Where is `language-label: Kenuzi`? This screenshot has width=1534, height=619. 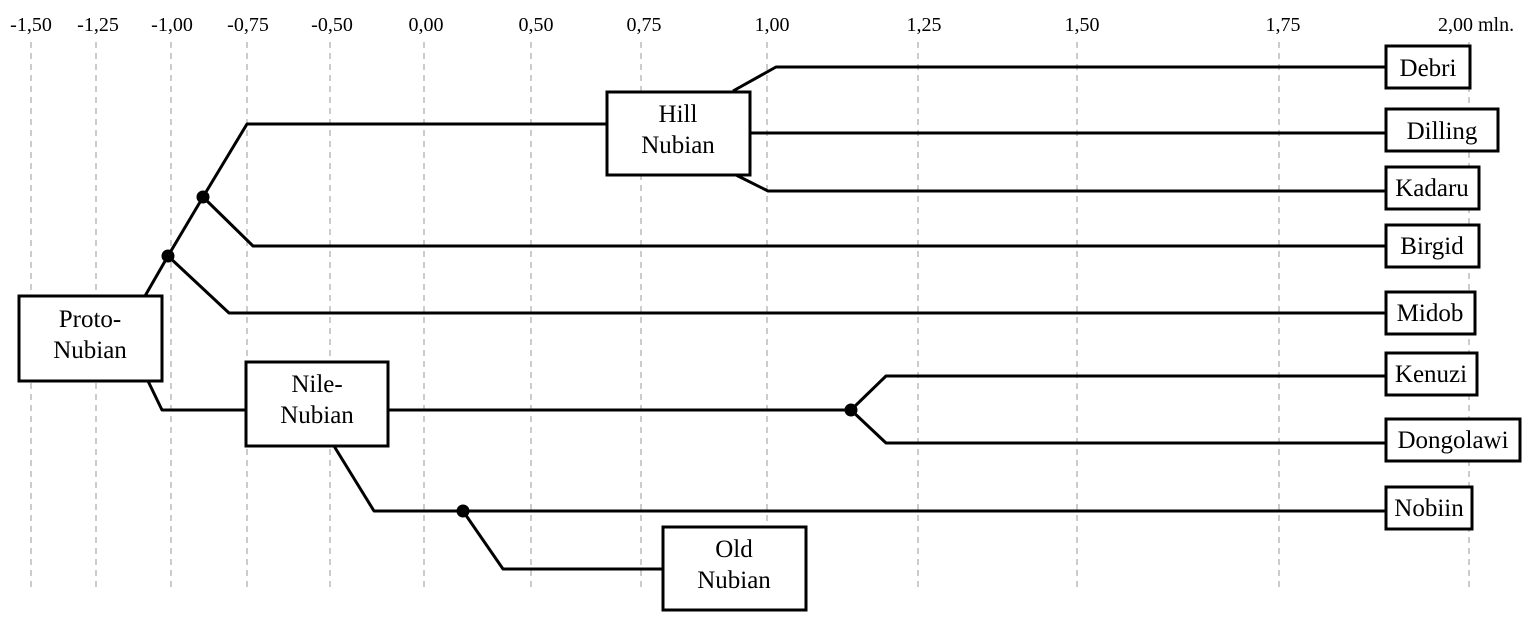
language-label: Kenuzi is located at coordinates (1431, 374).